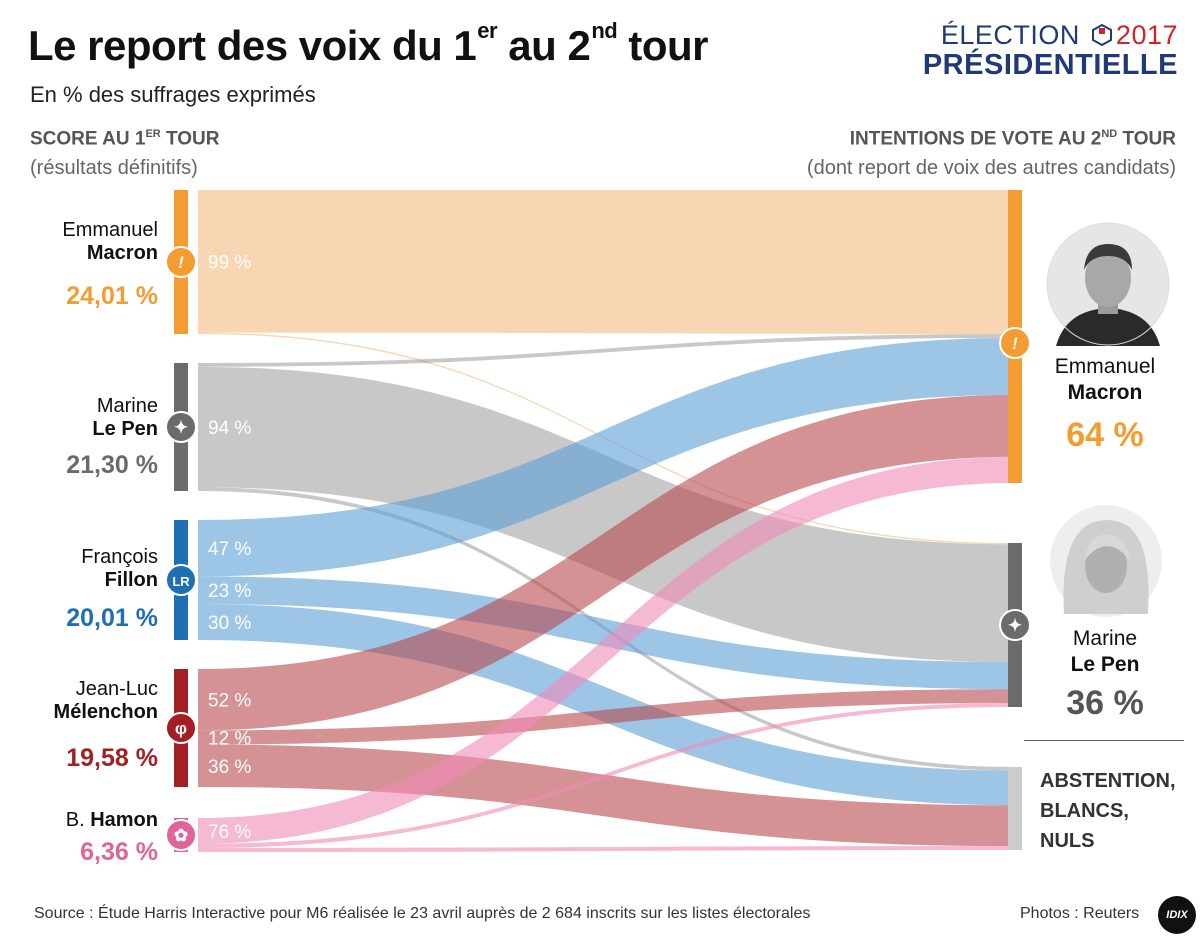 The image size is (1200, 943). I want to click on rose-icon, so click(181, 835).